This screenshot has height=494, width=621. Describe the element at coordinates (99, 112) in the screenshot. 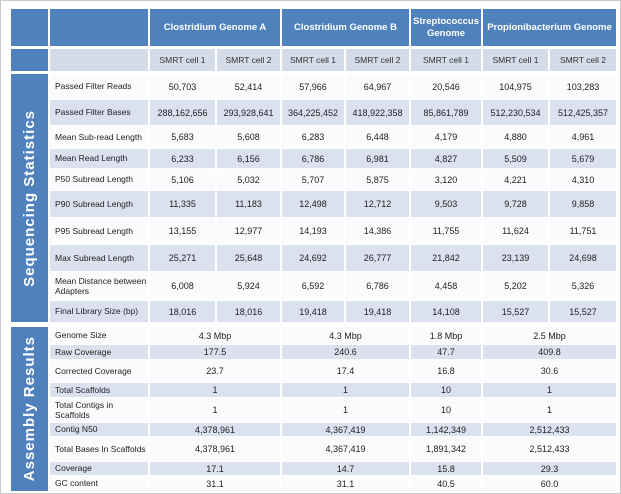

I see `row-label: Passed Filter Bases` at that location.